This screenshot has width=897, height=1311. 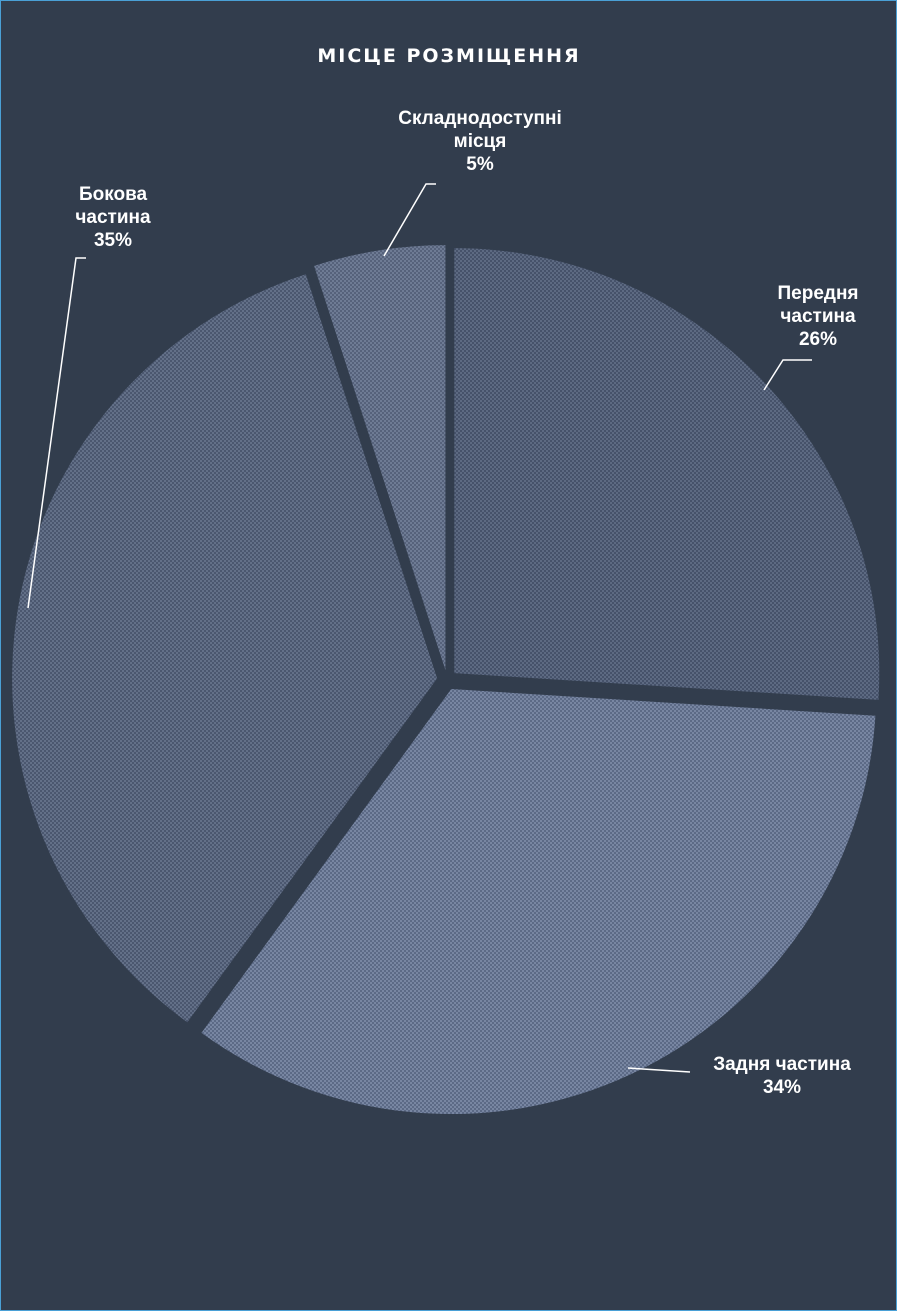 What do you see at coordinates (787, 375) in the screenshot?
I see `slice-front-leader-line` at bounding box center [787, 375].